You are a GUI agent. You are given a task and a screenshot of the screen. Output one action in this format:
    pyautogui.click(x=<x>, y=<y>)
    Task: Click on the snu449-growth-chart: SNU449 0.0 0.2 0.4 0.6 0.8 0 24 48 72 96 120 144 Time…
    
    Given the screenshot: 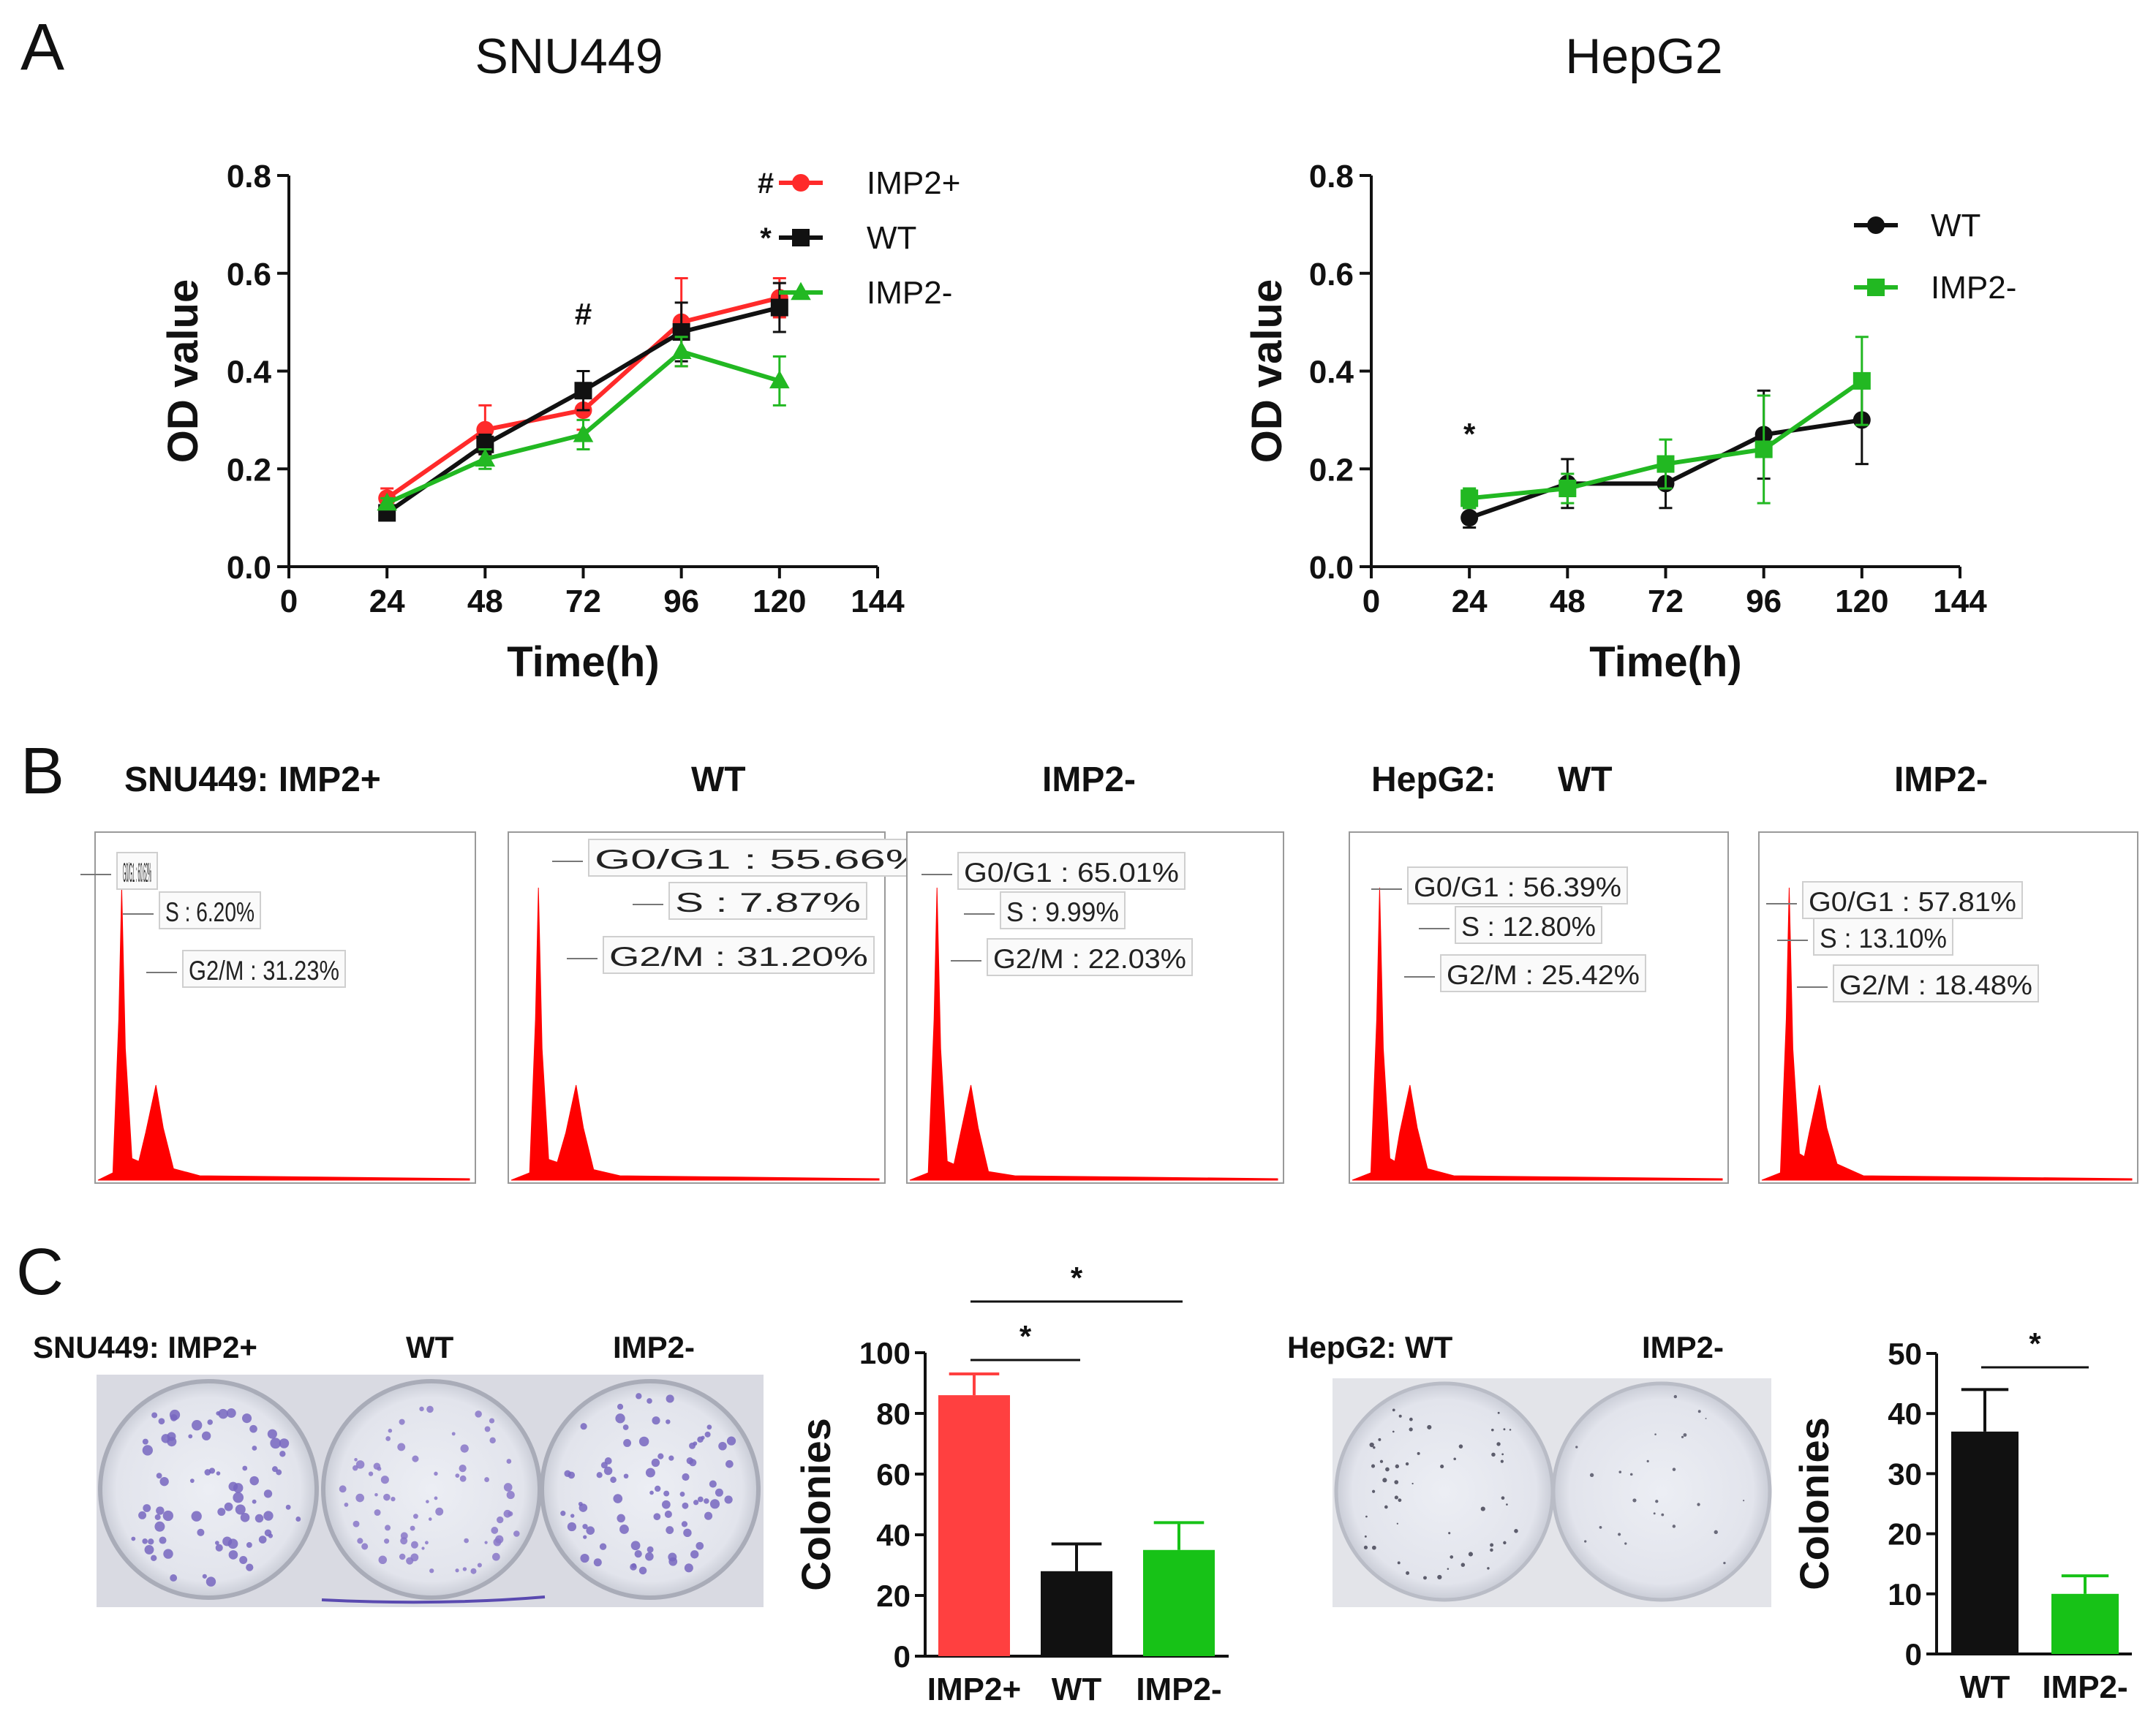 What is the action you would take?
    pyautogui.click(x=559, y=357)
    